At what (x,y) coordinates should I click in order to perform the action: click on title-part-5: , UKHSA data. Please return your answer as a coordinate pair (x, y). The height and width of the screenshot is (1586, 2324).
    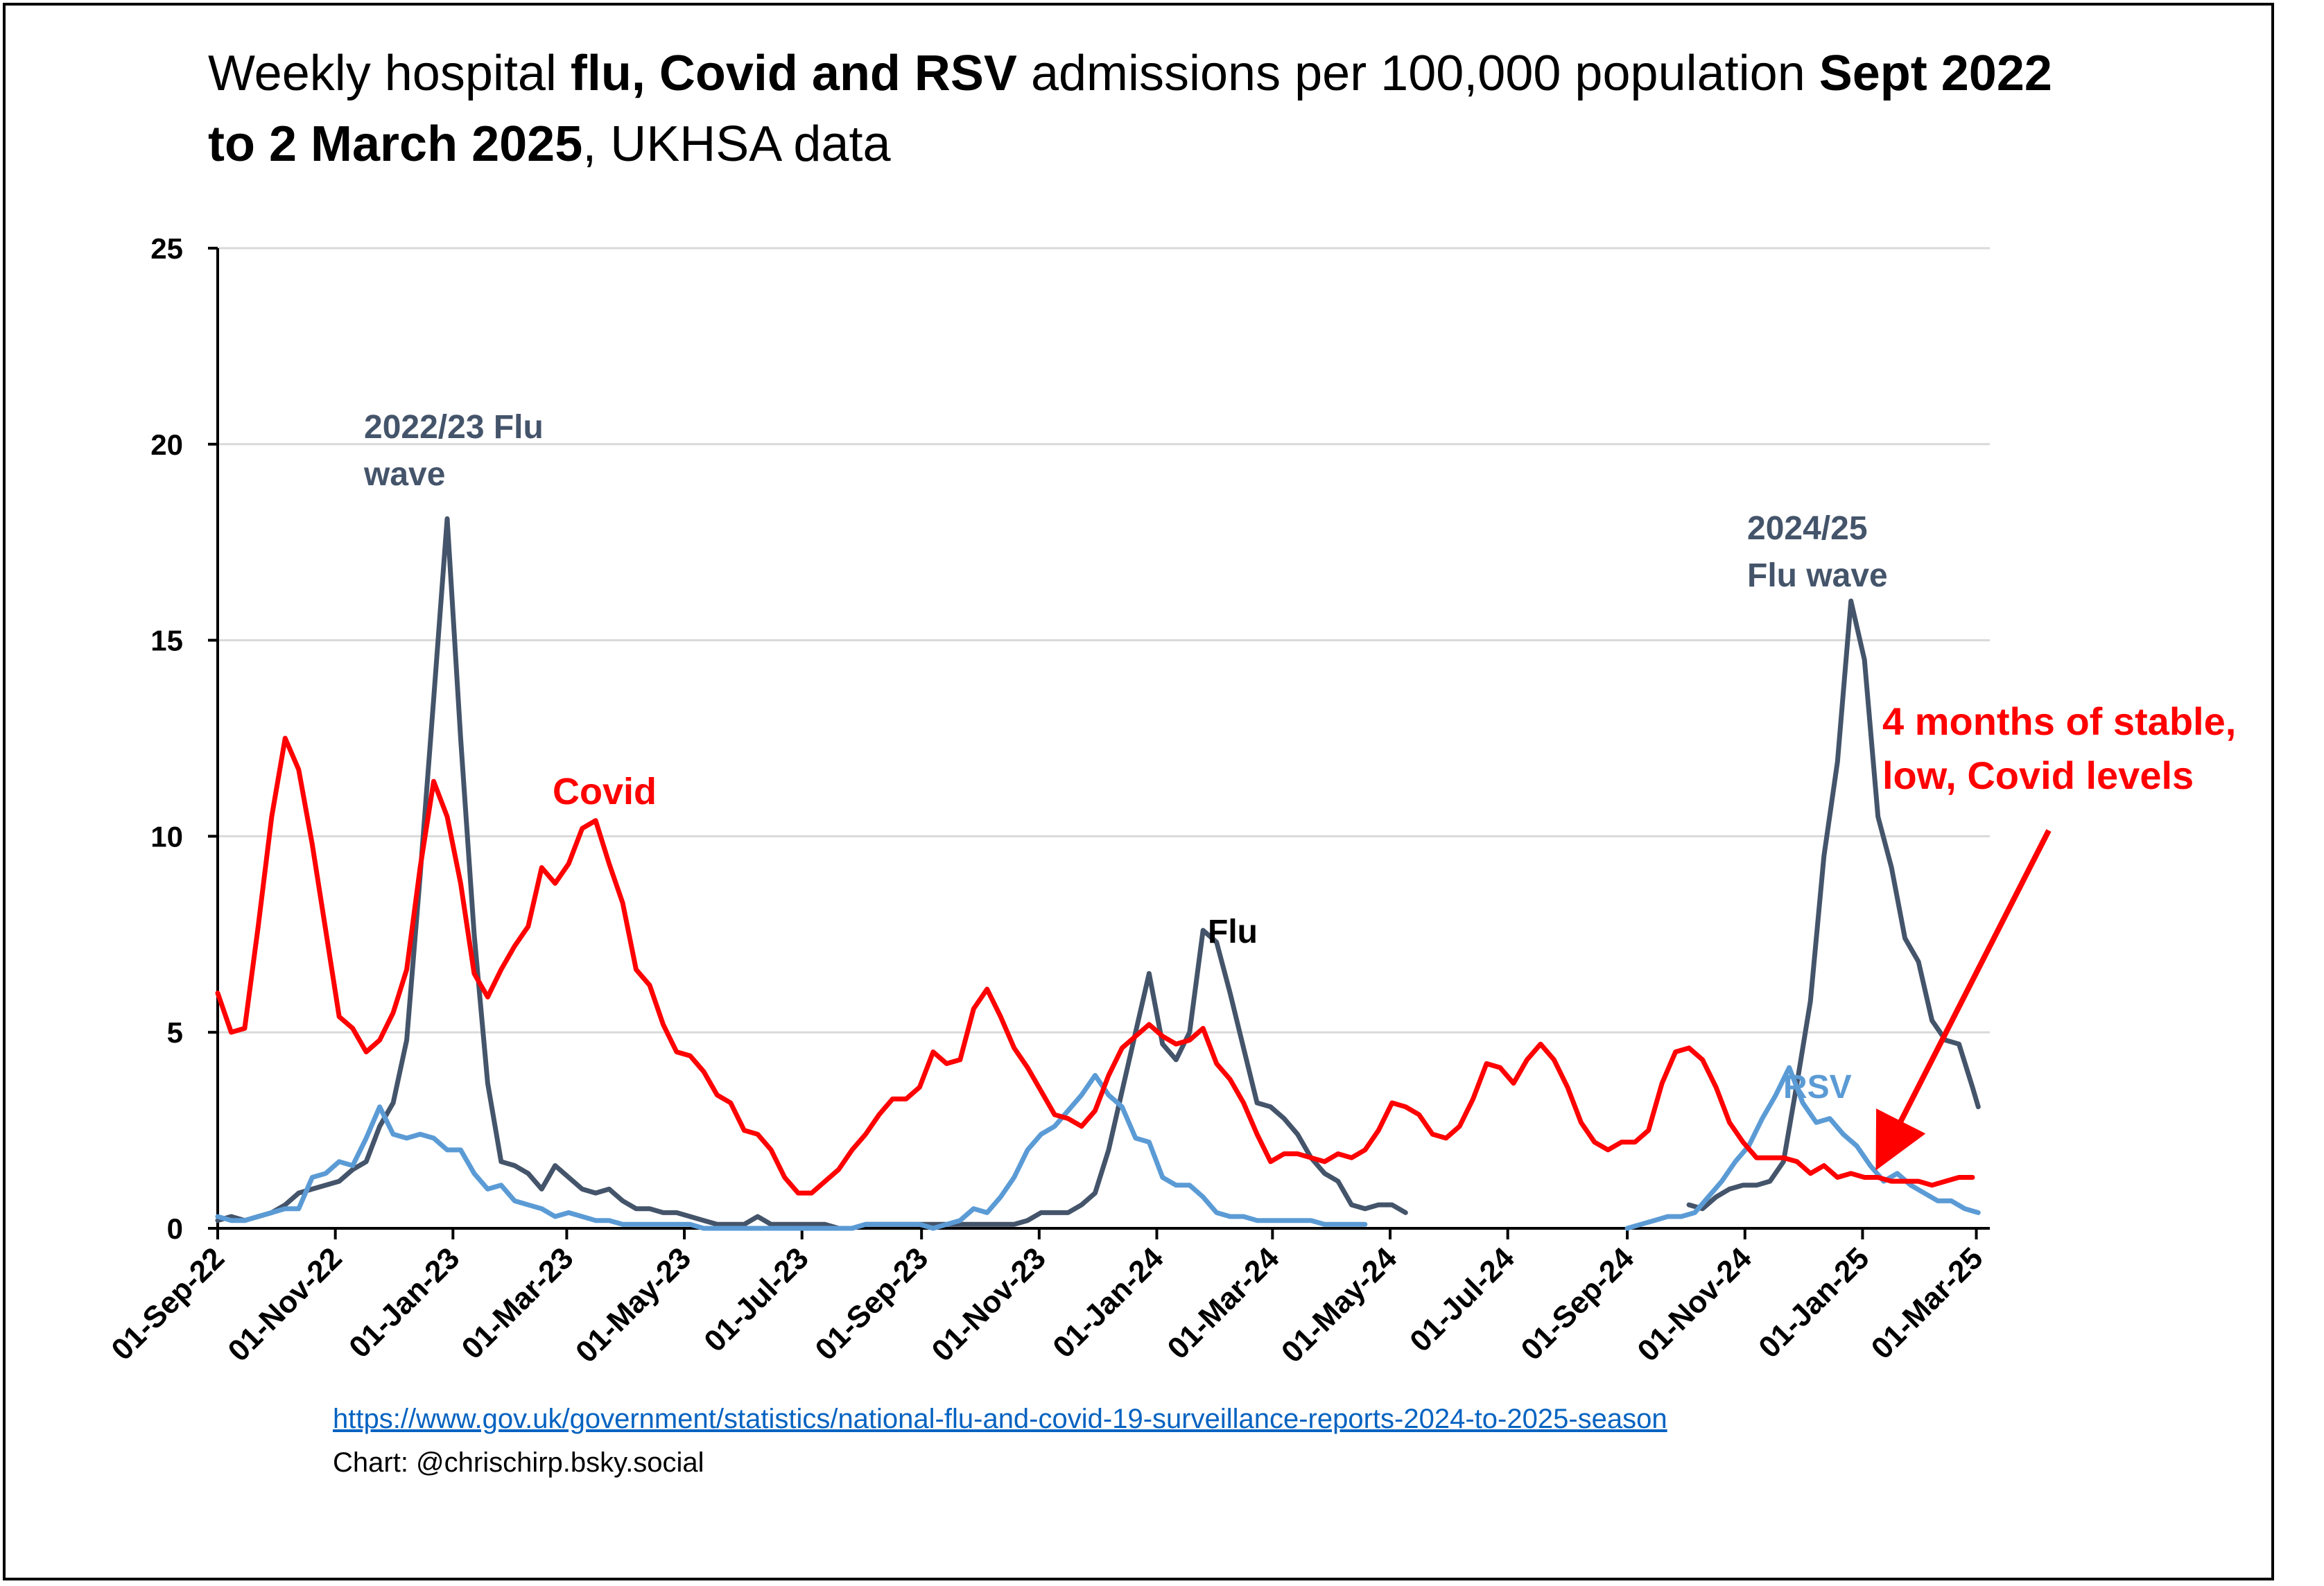
    Looking at the image, I should click on (737, 144).